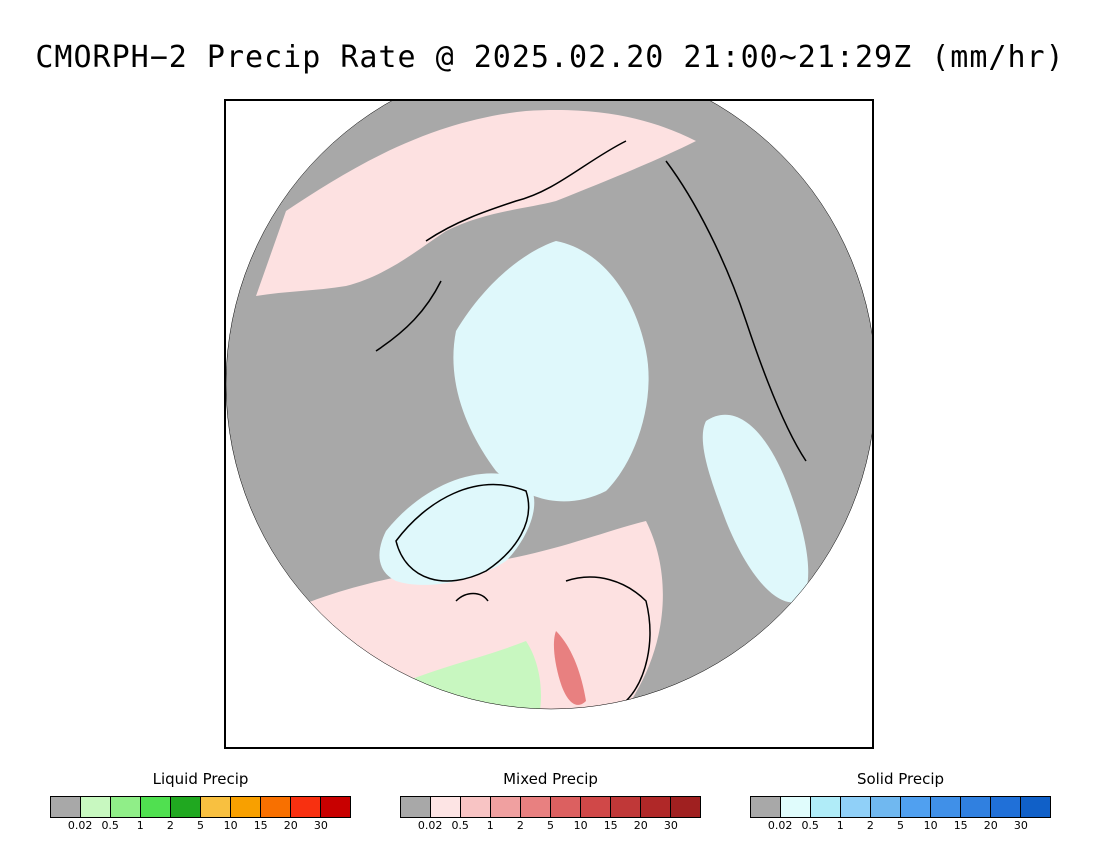 The width and height of the screenshot is (1100, 850). Describe the element at coordinates (569, 668) in the screenshot. I see `mixed-precip-heavy` at that location.